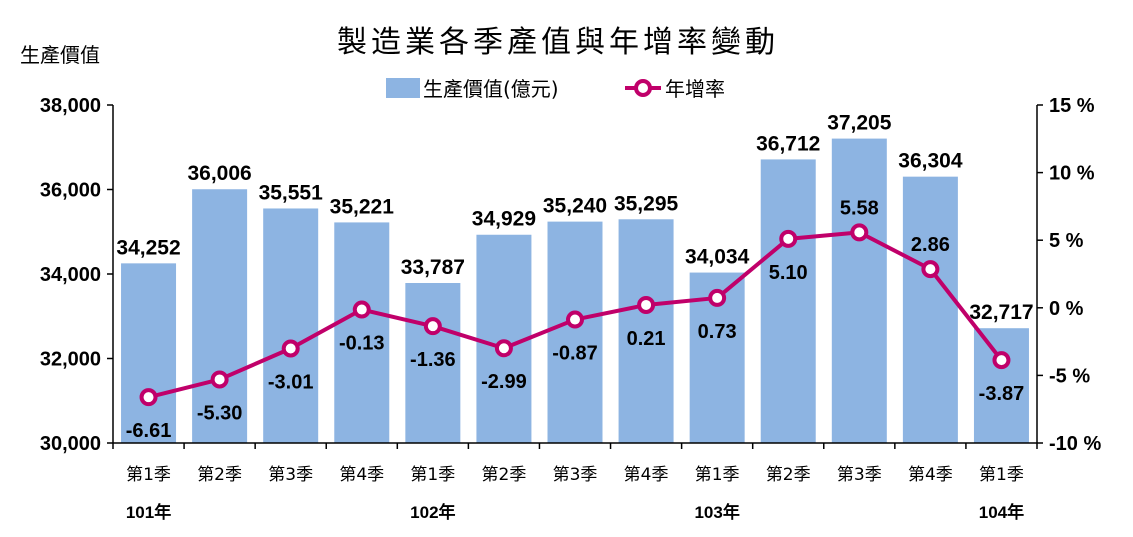 The image size is (1133, 537). Describe the element at coordinates (930, 245) in the screenshot. I see `growth-value-label: 2.86` at that location.